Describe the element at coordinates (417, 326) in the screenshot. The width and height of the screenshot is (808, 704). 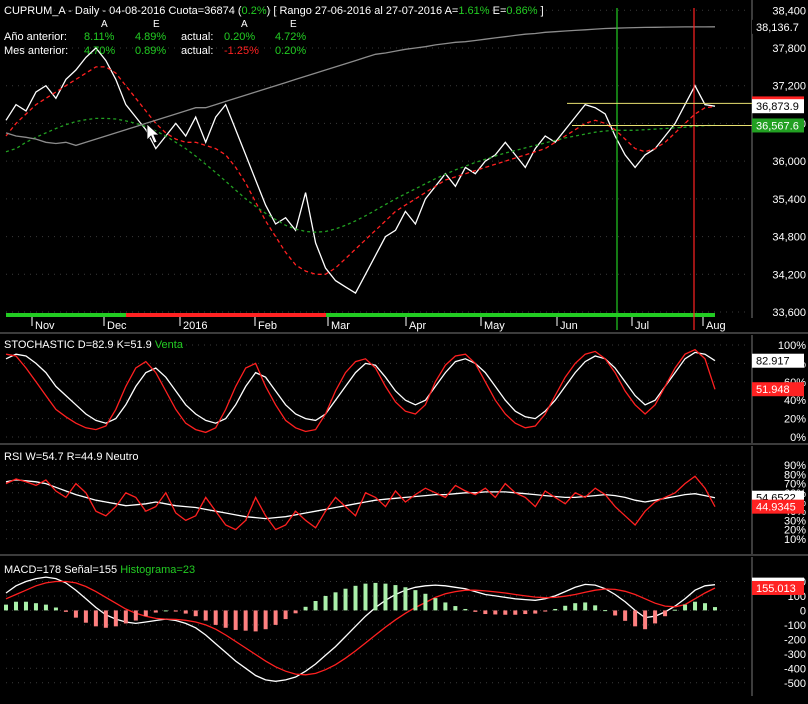
I see `x-tick-label: Apr` at that location.